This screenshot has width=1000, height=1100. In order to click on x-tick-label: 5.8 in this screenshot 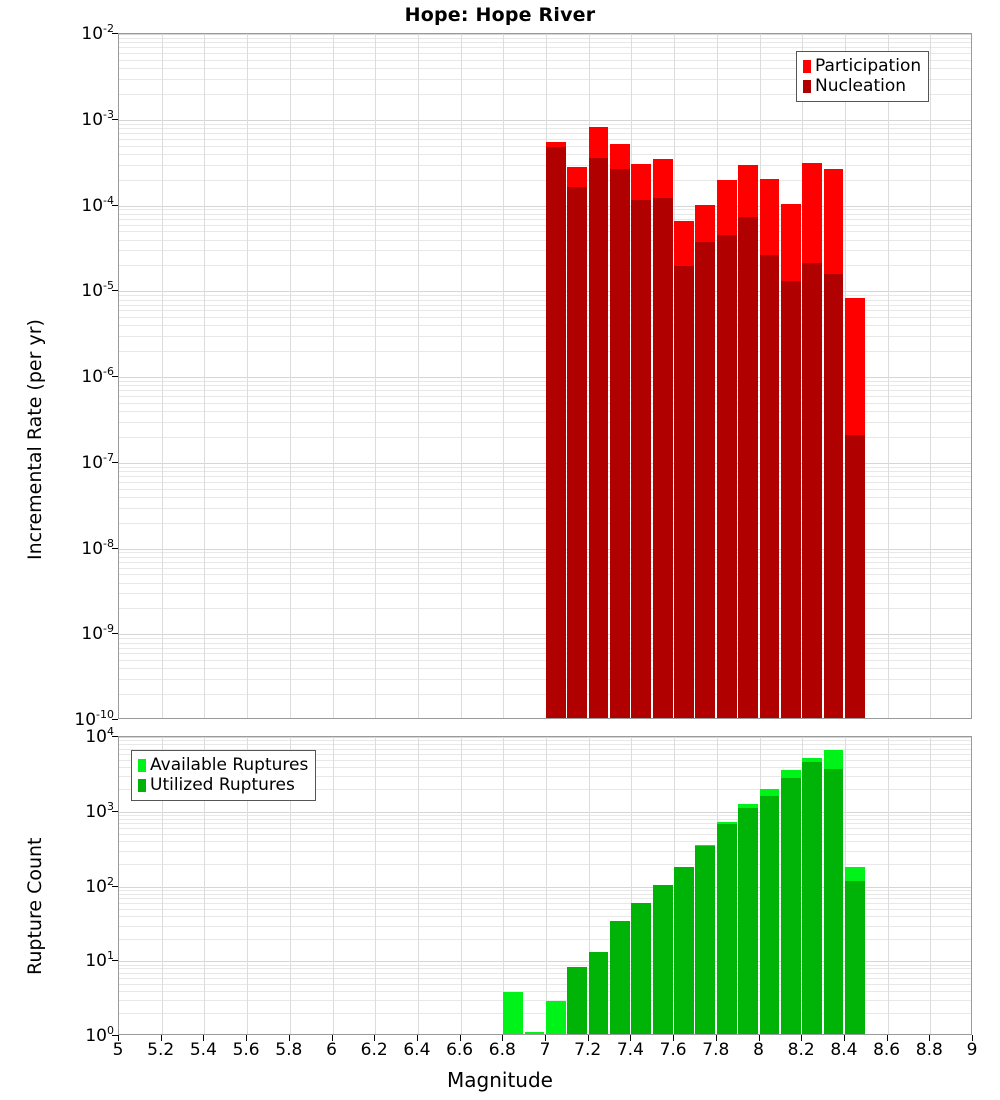, I will do `click(289, 1050)`.